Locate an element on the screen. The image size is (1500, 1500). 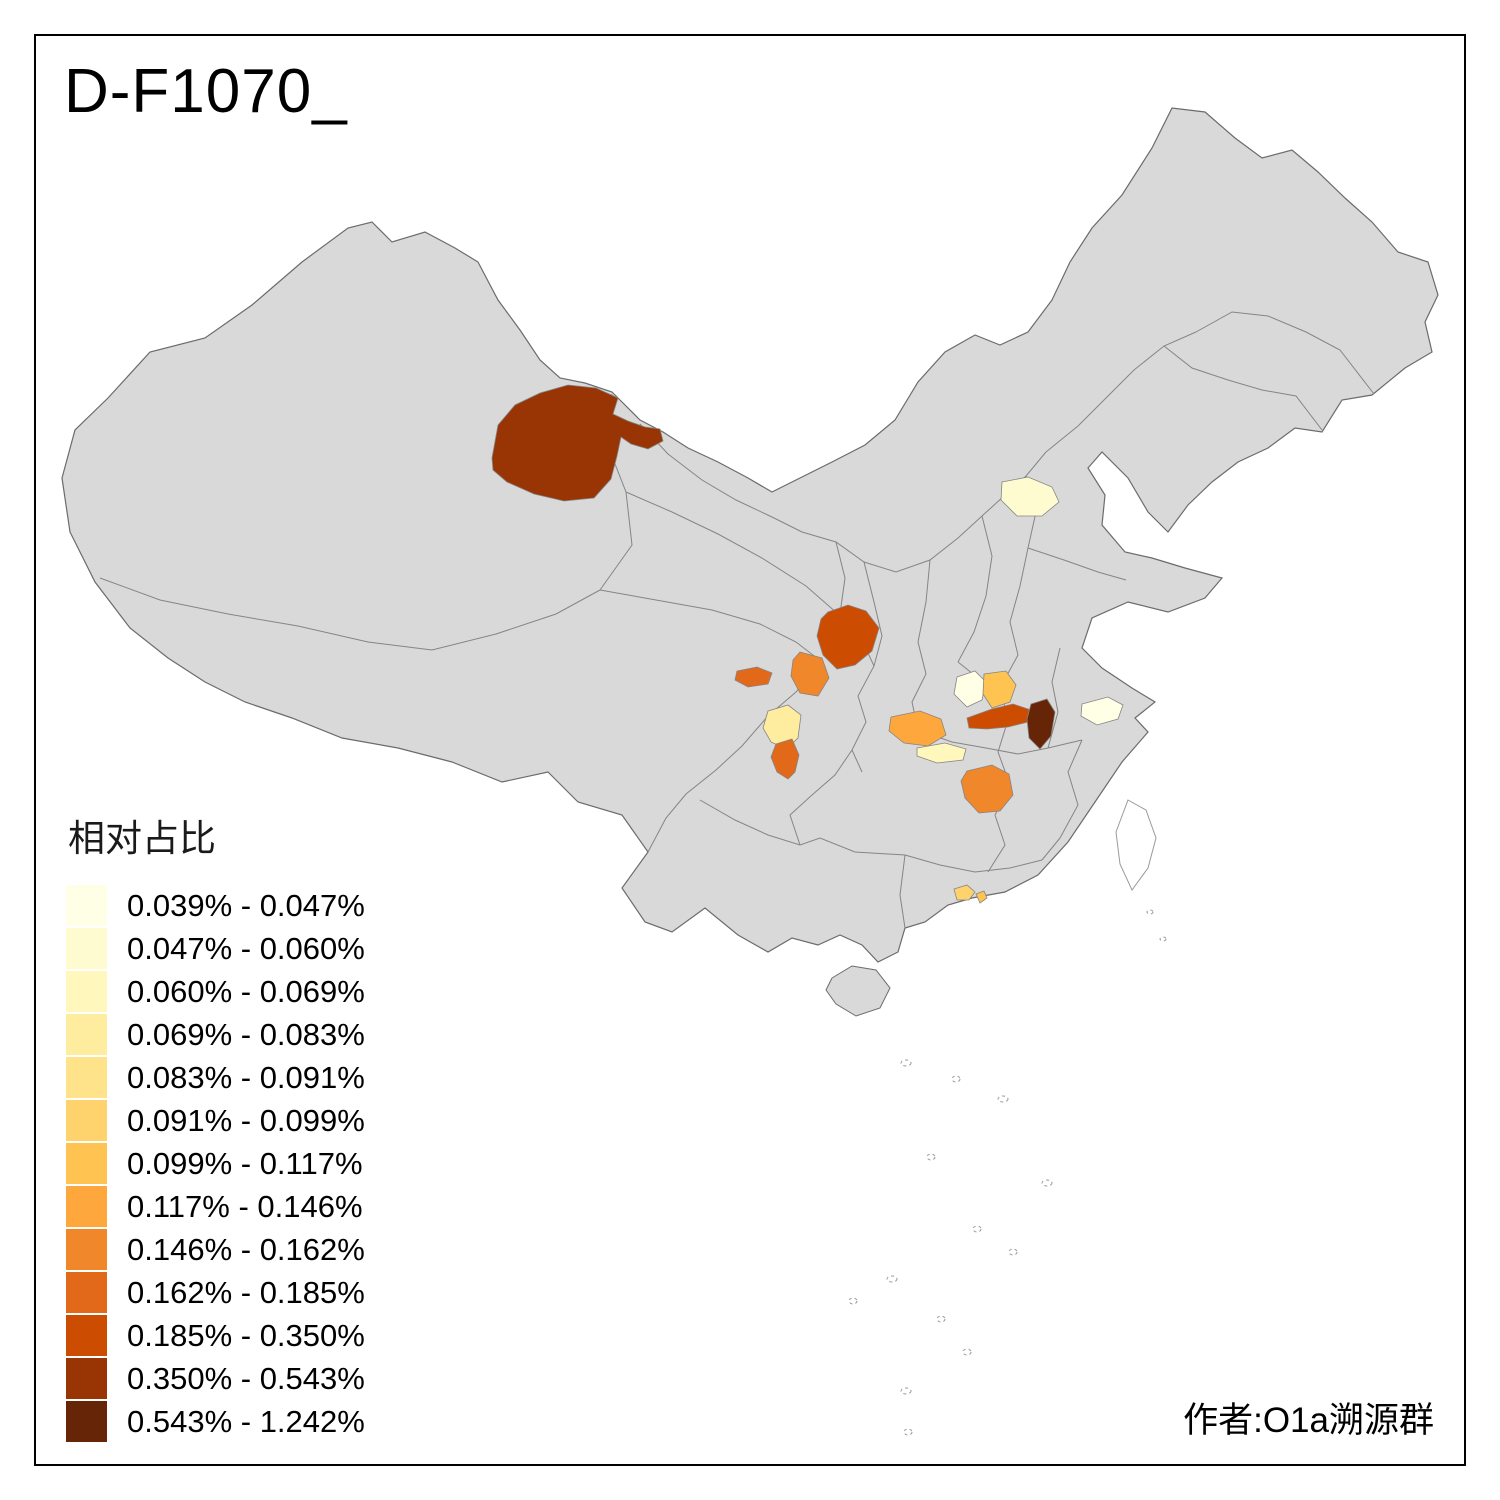
legend-item-11: 0.185% - 0.350% is located at coordinates (215, 1335).